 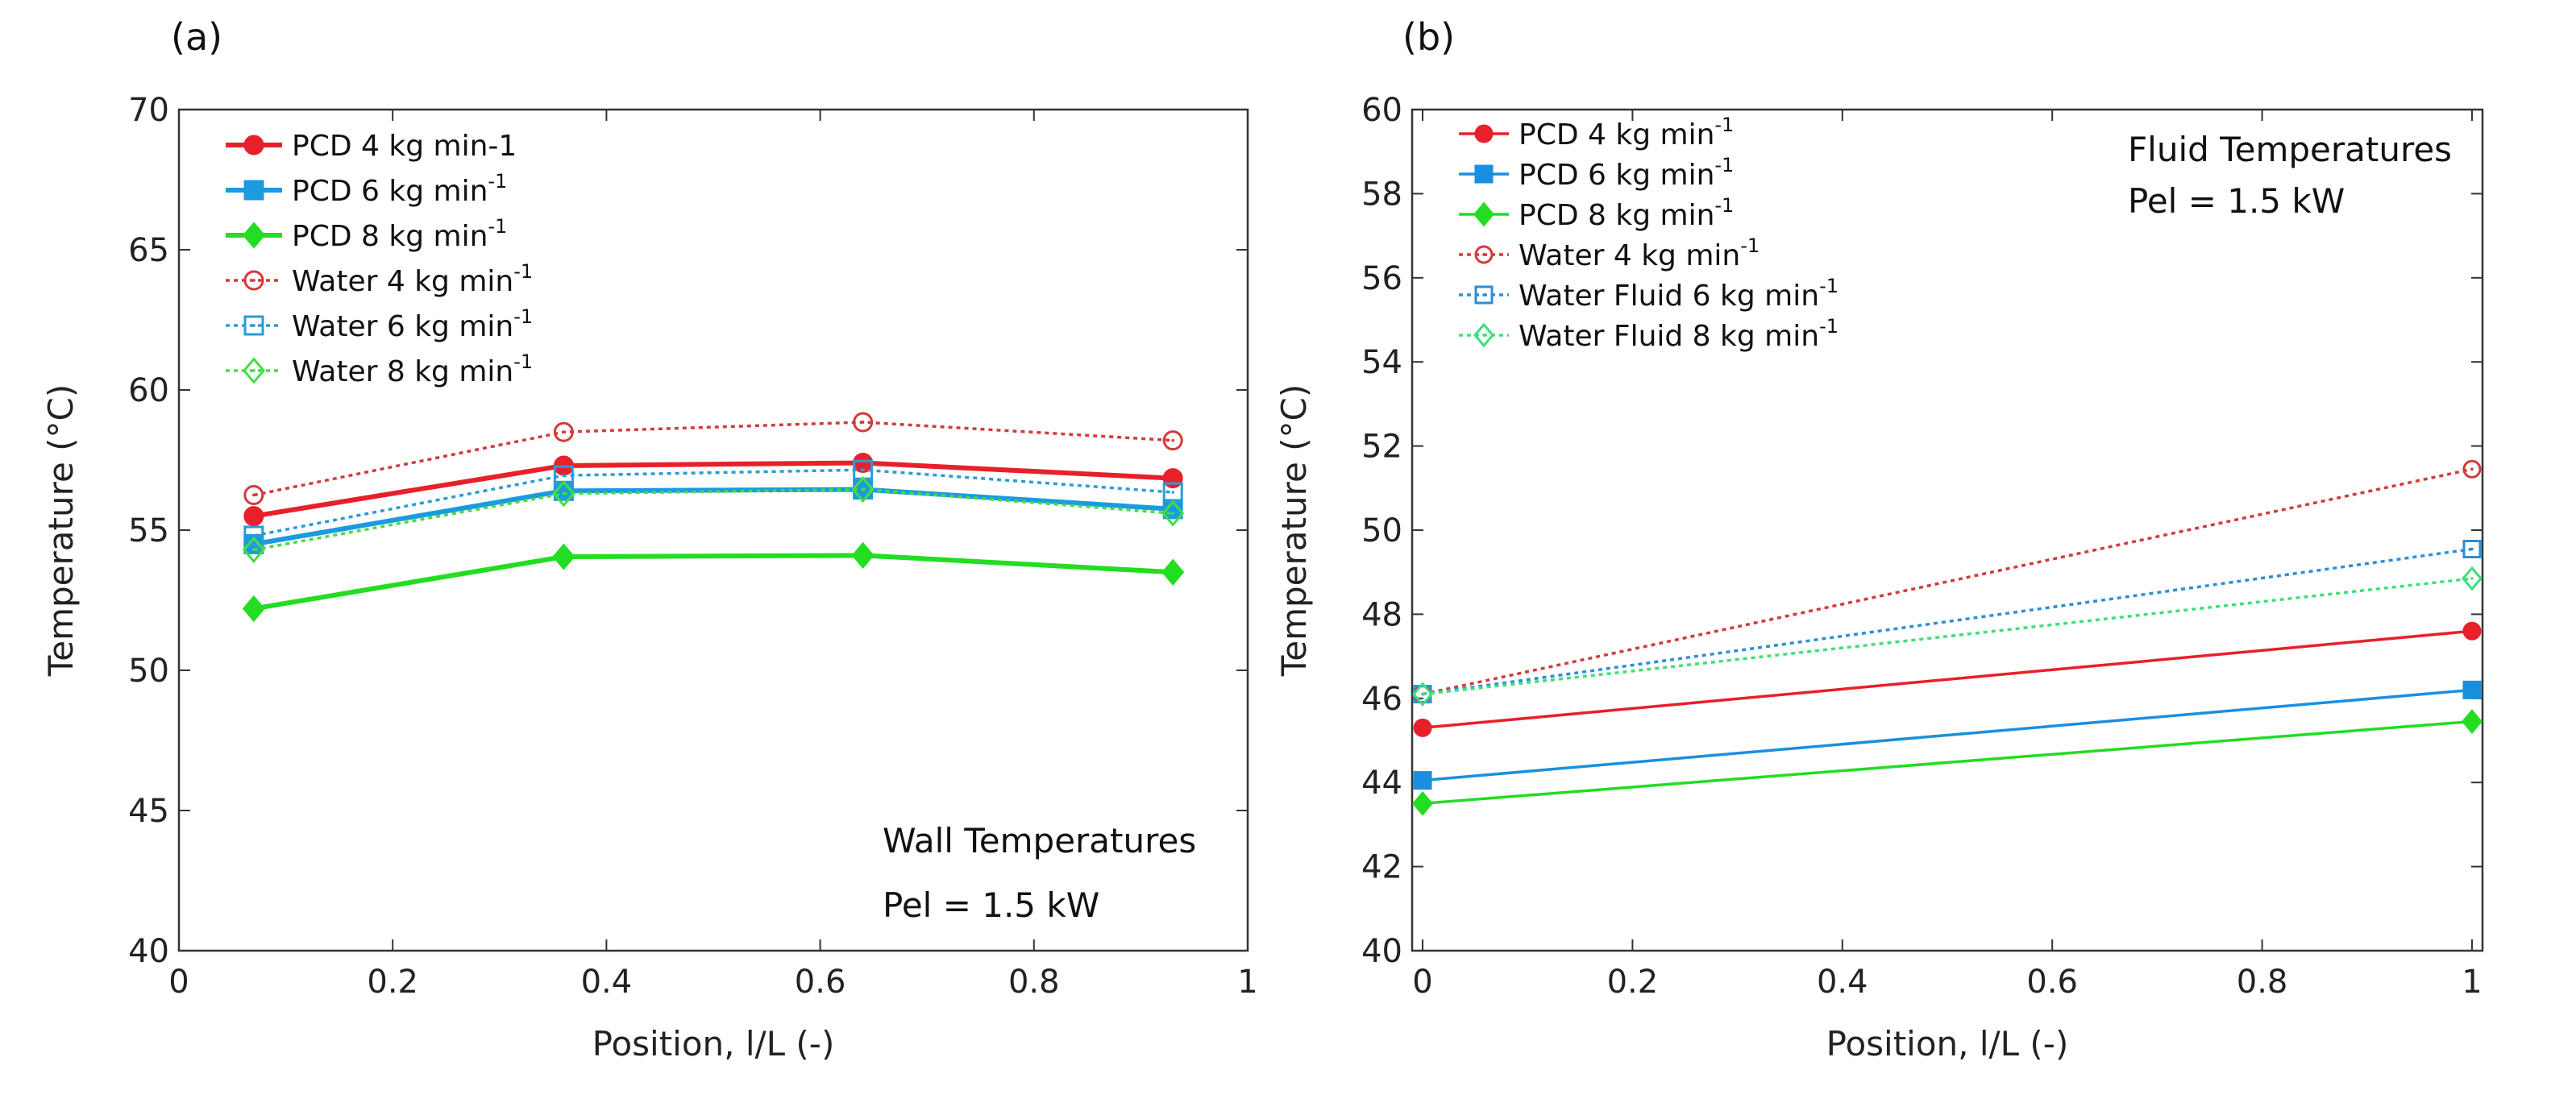 I want to click on legend-entry: Water Fluid 8 kg min-1, so click(x=1649, y=334).